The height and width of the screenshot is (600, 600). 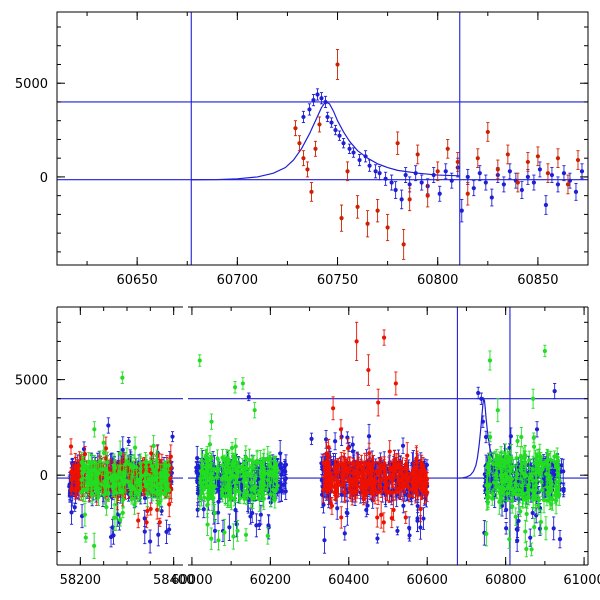 What do you see at coordinates (80, 580) in the screenshot?
I see `x-tick-label: 58200` at bounding box center [80, 580].